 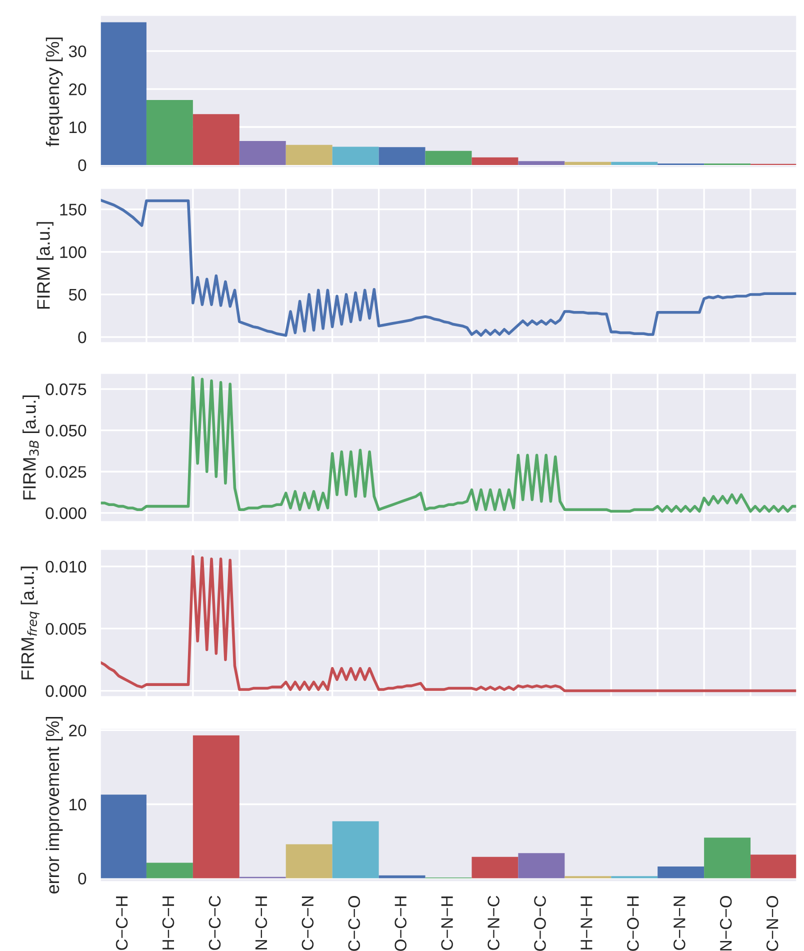 What do you see at coordinates (400, 923) in the screenshot?
I see `x-tick-label: O−C−H` at bounding box center [400, 923].